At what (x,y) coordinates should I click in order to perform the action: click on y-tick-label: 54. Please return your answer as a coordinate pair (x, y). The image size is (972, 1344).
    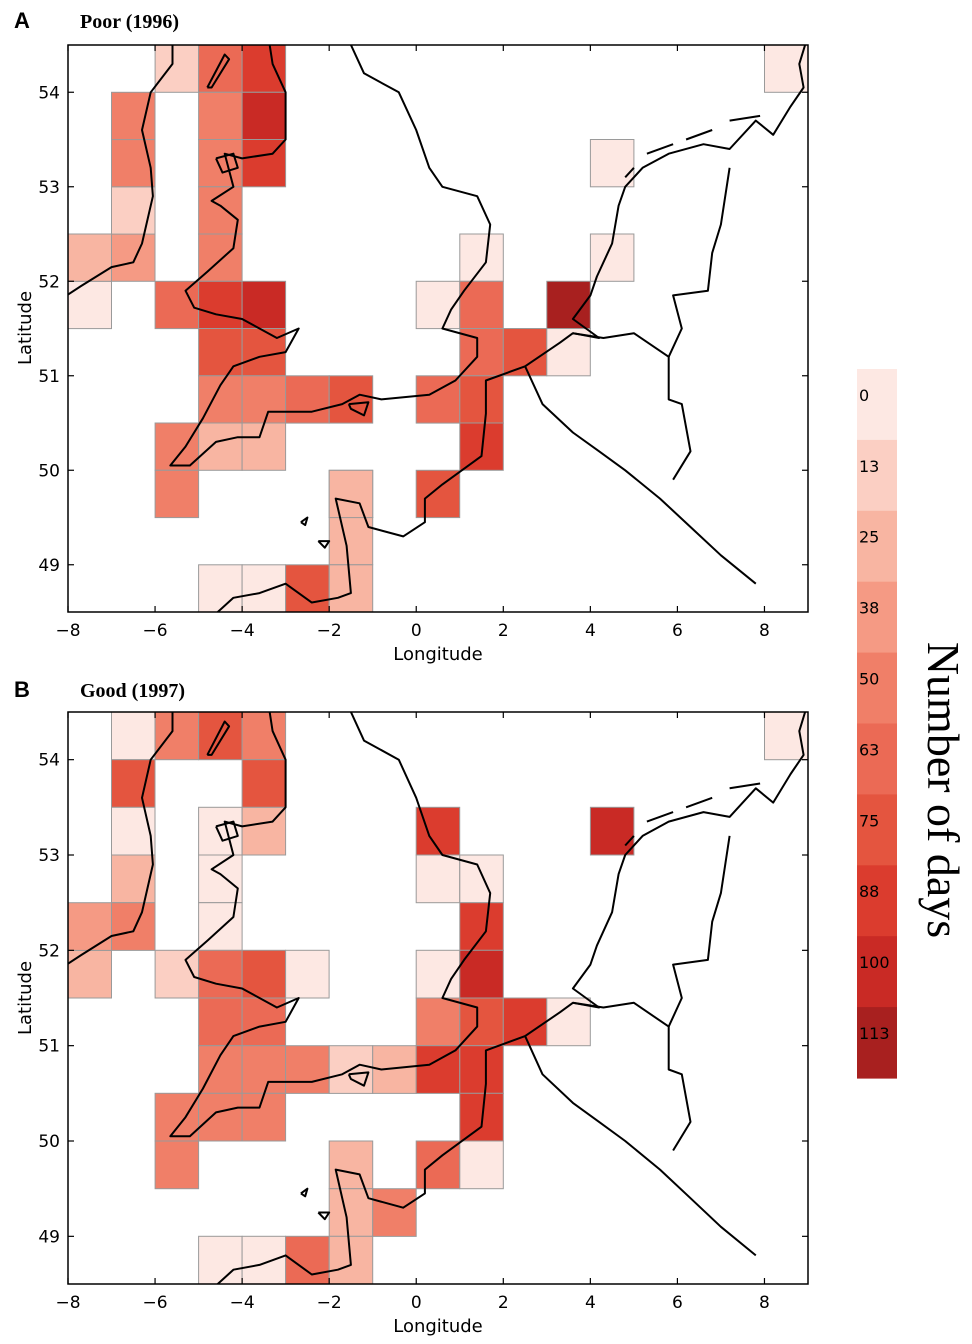
    Looking at the image, I should click on (49, 761).